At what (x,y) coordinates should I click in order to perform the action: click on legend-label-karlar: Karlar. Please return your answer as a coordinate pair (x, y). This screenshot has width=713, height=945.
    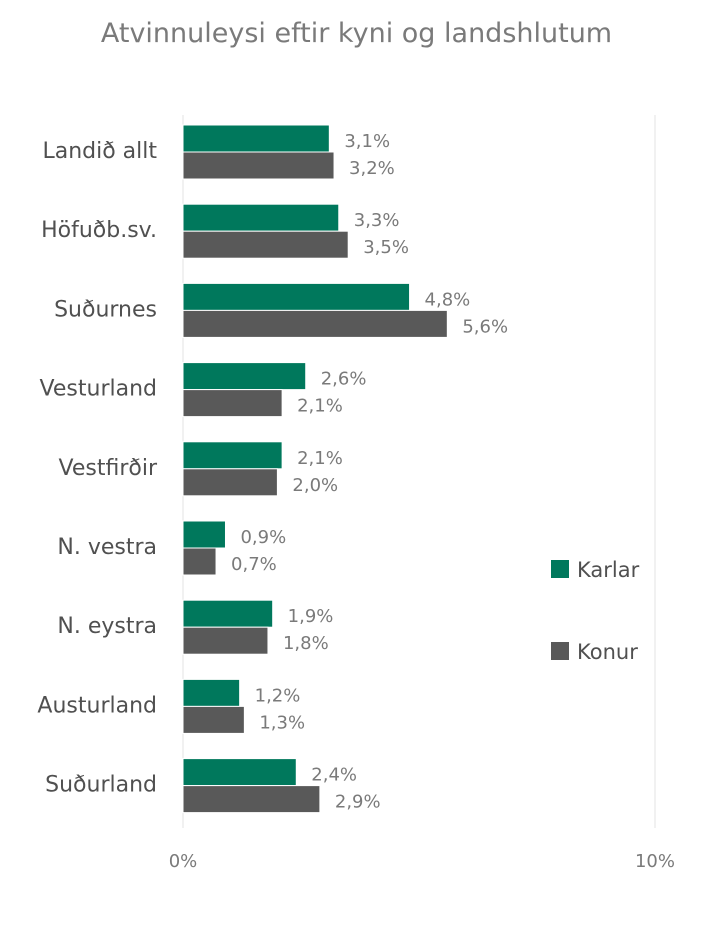
    Looking at the image, I should click on (608, 570).